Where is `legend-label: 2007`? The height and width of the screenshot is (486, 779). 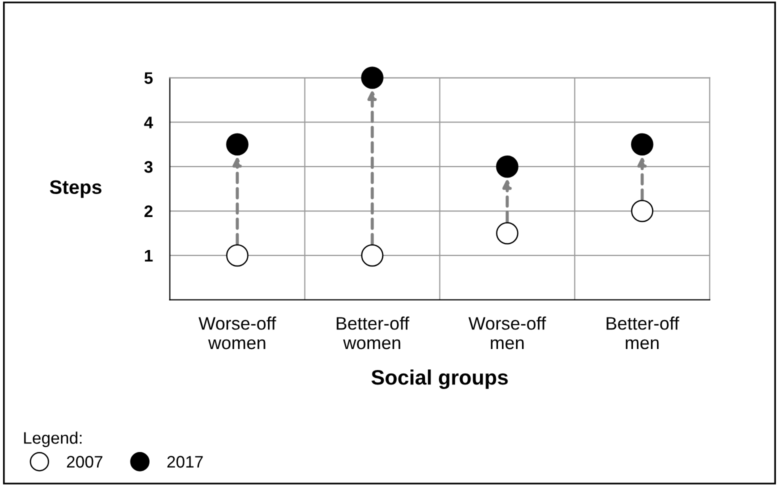 legend-label: 2007 is located at coordinates (84, 462).